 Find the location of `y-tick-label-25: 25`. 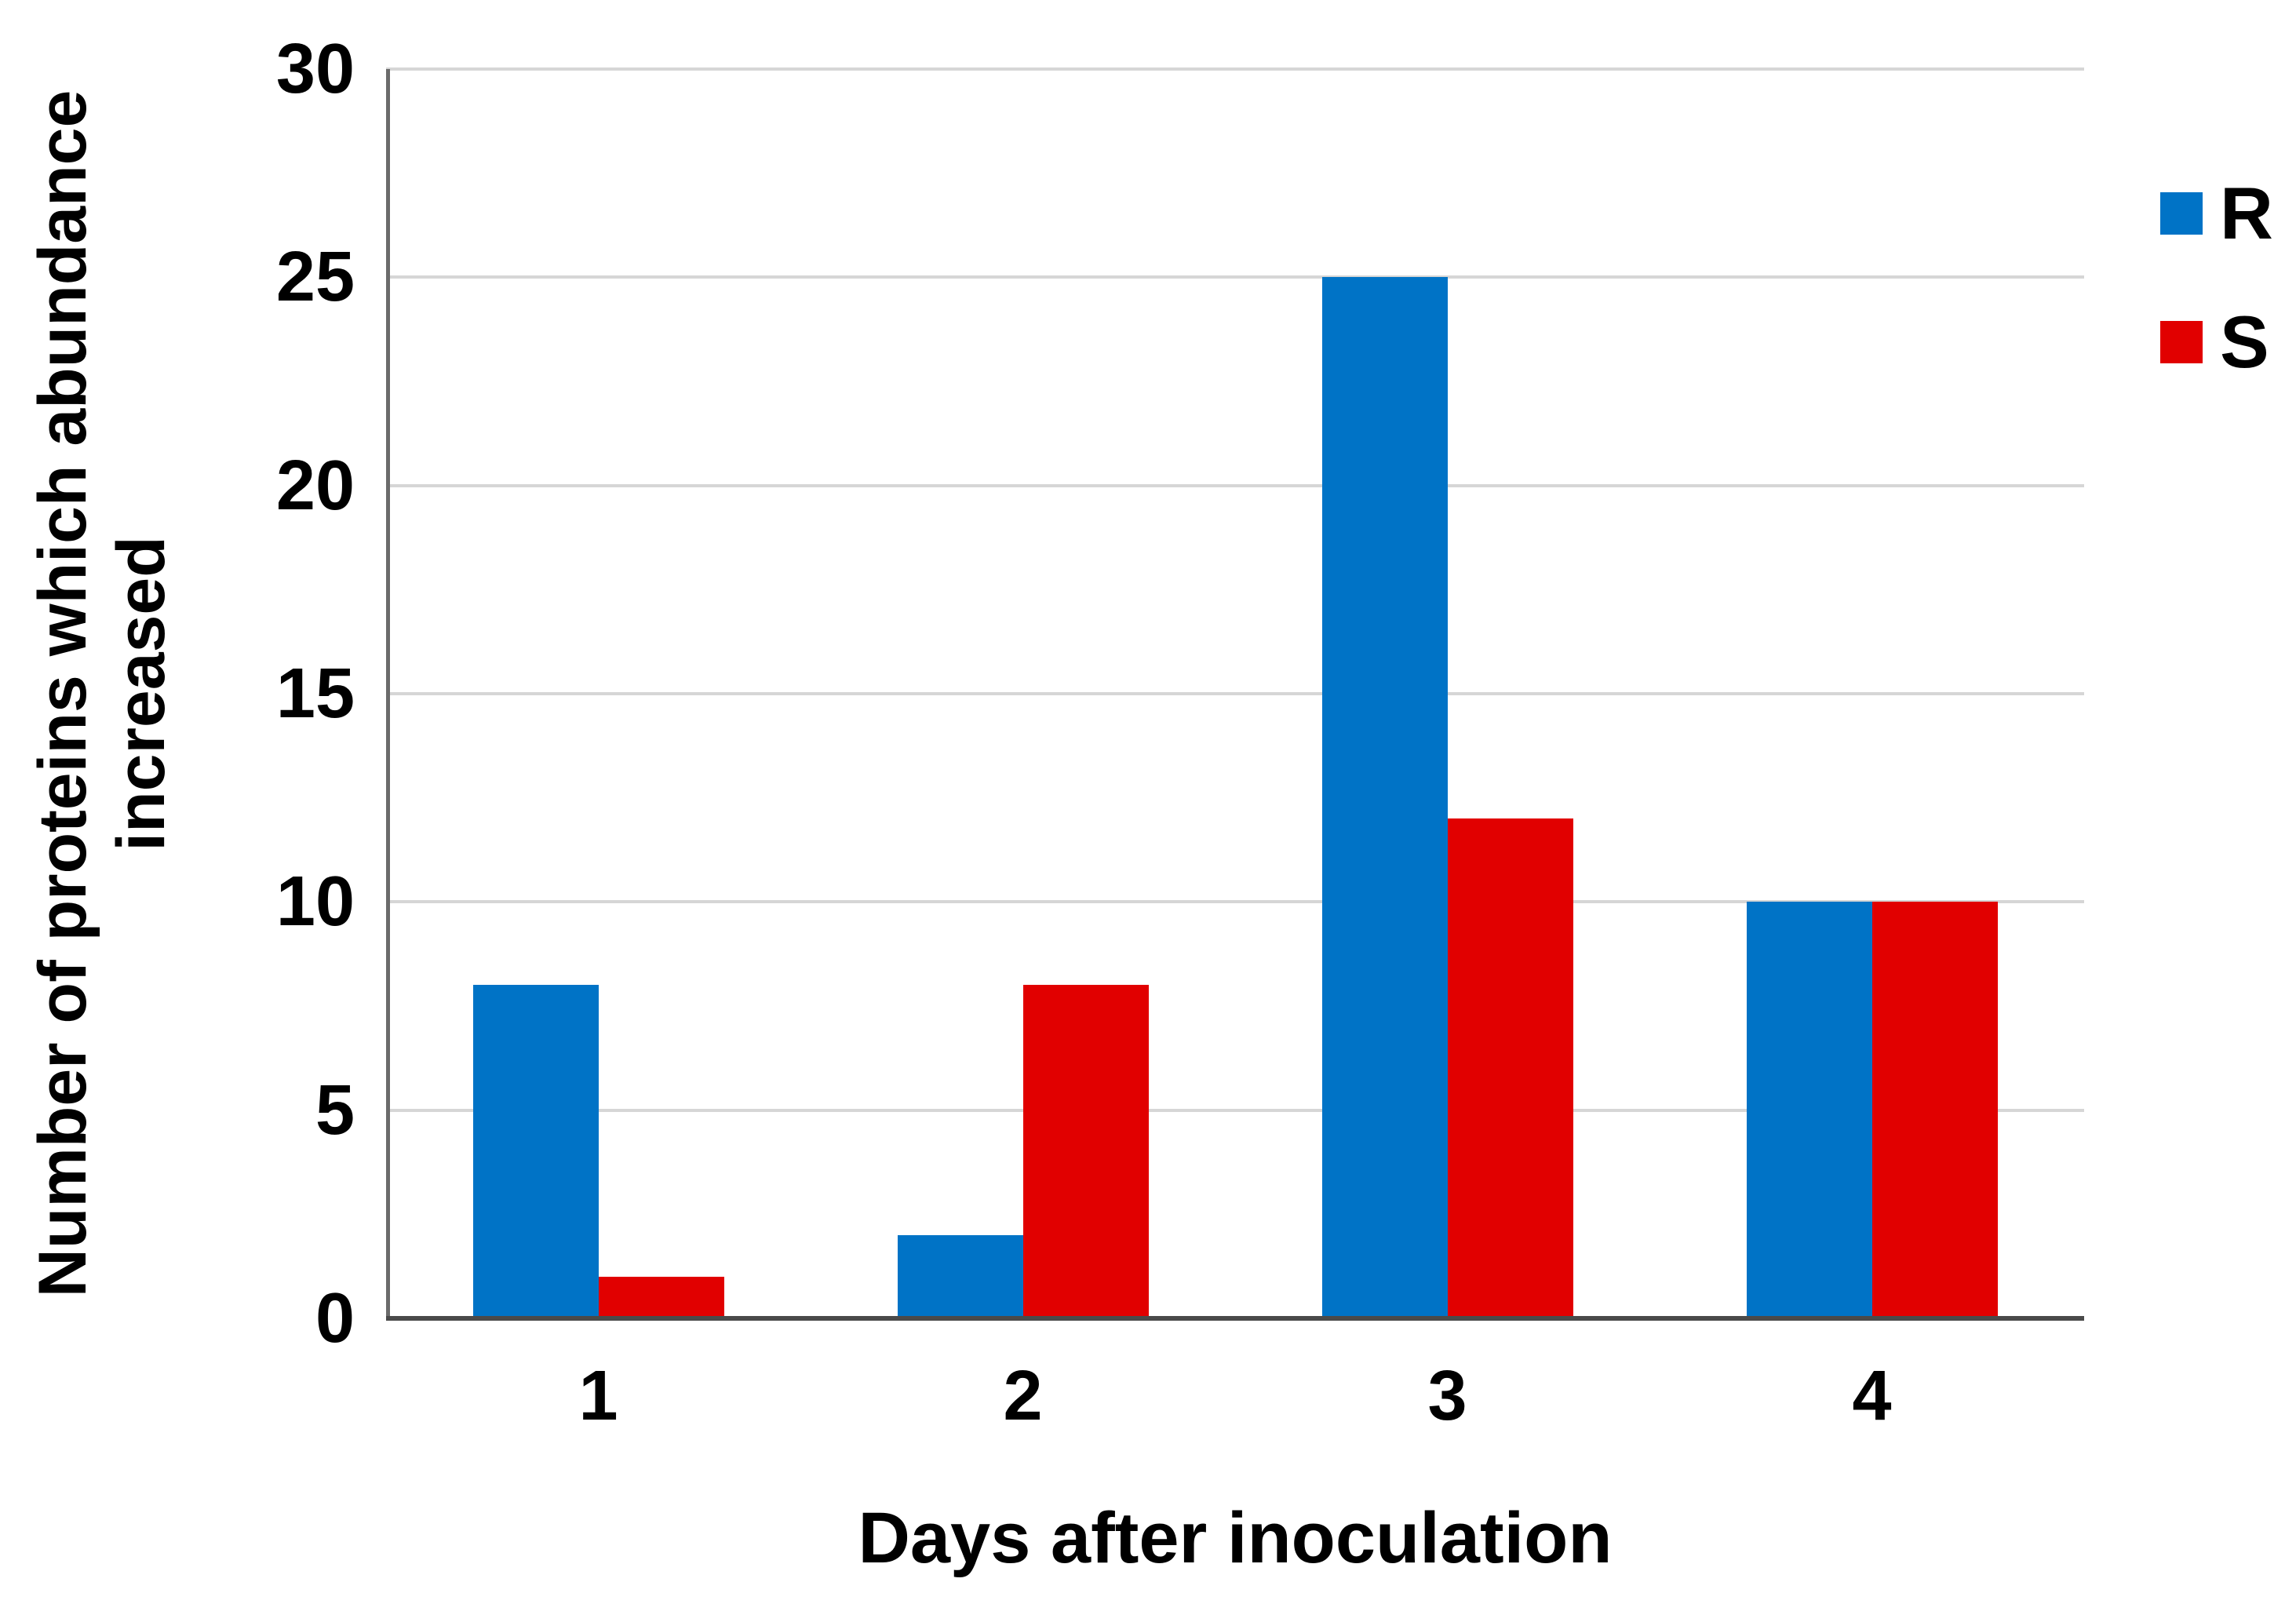

y-tick-label-25: 25 is located at coordinates (315, 277).